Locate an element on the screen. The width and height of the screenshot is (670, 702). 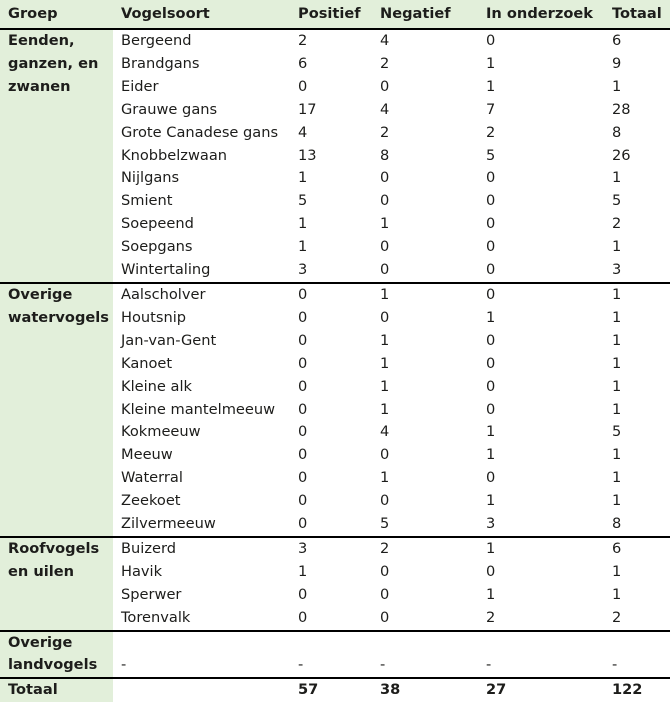
table-row: Eider 0 0 1 1 is located at coordinates (335, 87).